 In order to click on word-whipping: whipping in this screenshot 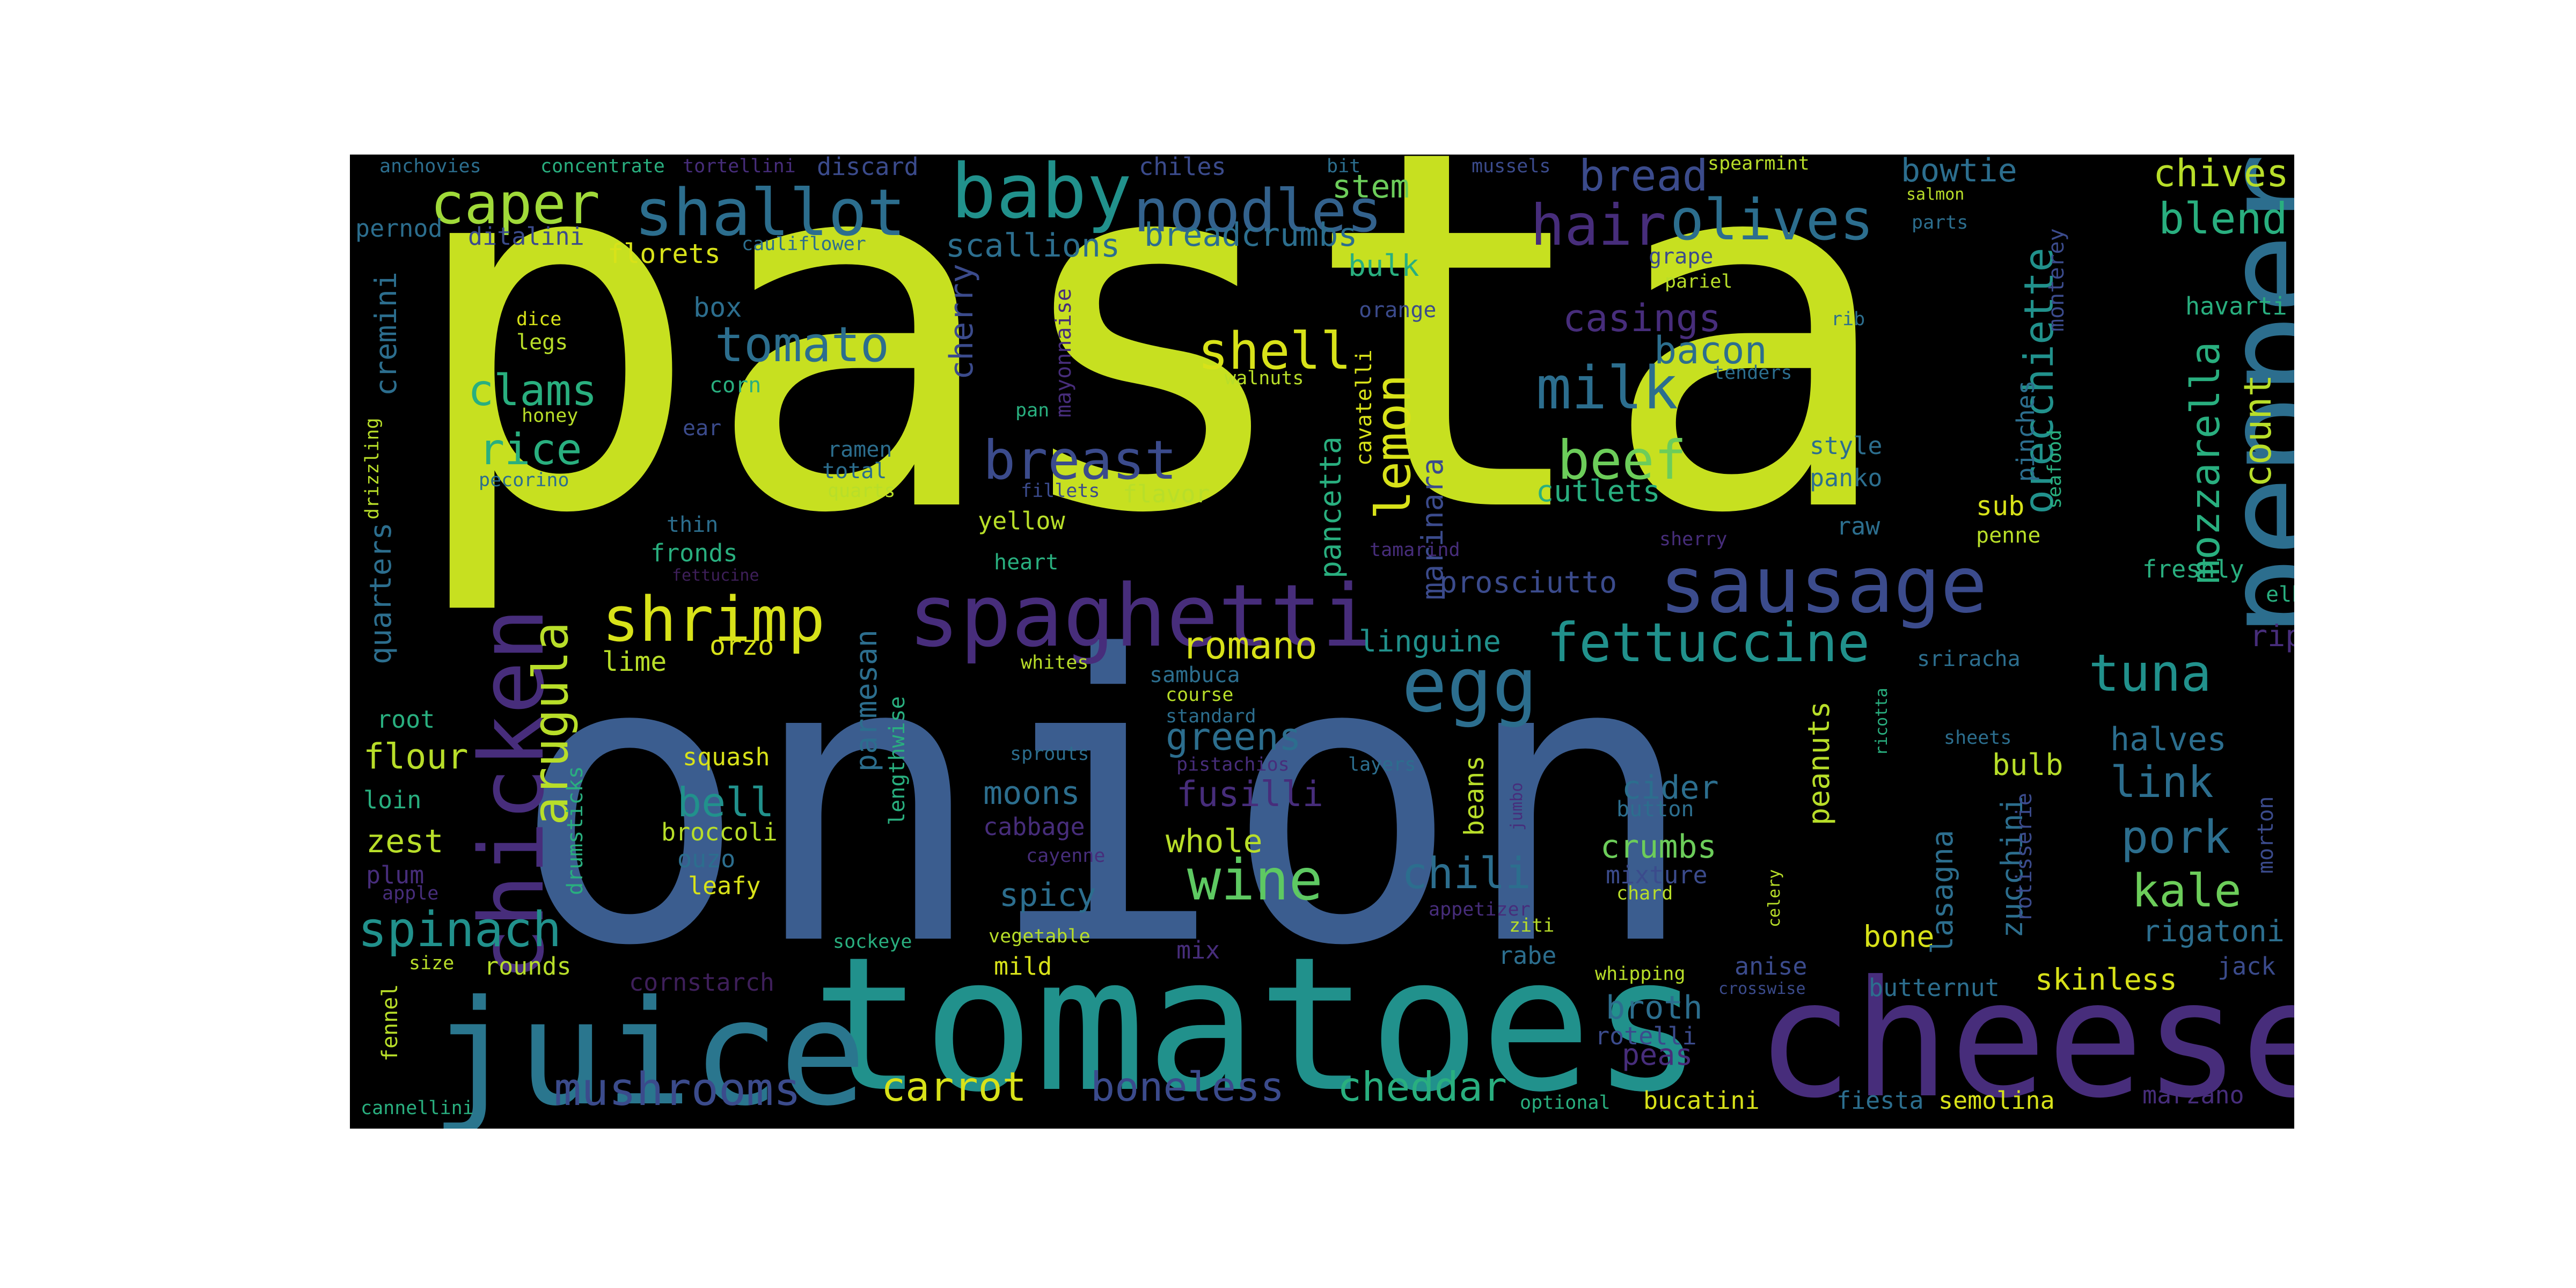, I will do `click(1640, 974)`.